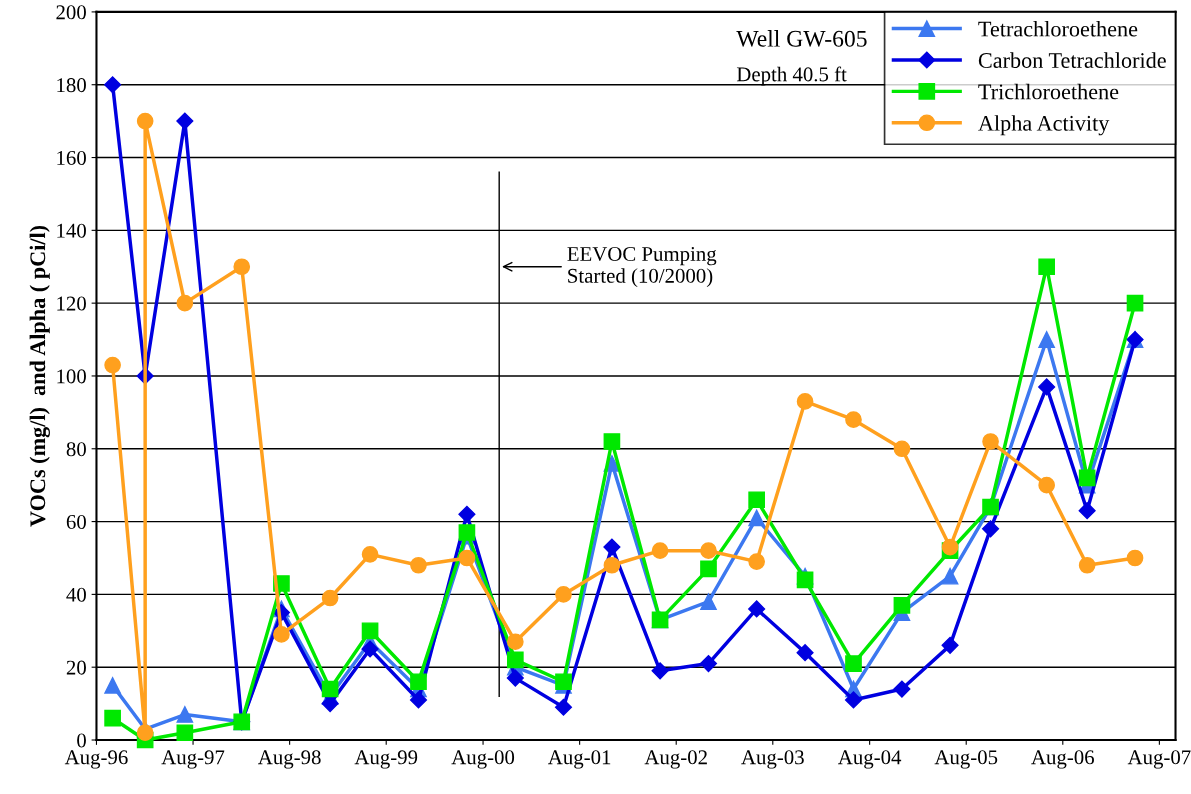 The image size is (1191, 794). What do you see at coordinates (386, 759) in the screenshot?
I see `x-tick-label: Aug-99` at bounding box center [386, 759].